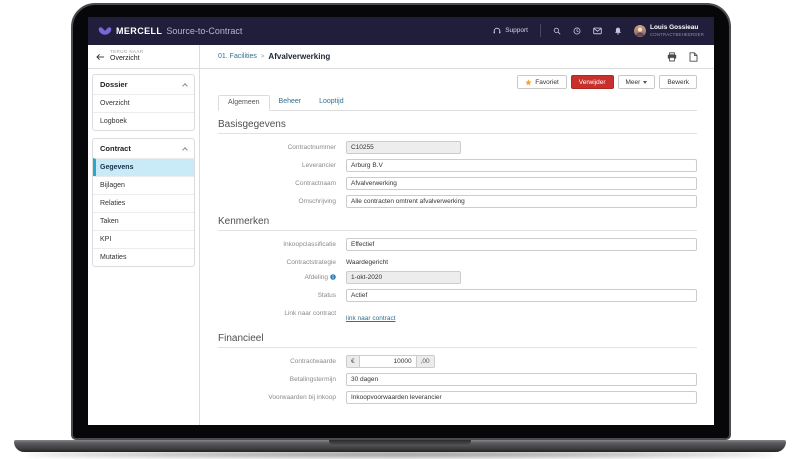  What do you see at coordinates (400, 443) in the screenshot?
I see `laptop-base-notch` at bounding box center [400, 443].